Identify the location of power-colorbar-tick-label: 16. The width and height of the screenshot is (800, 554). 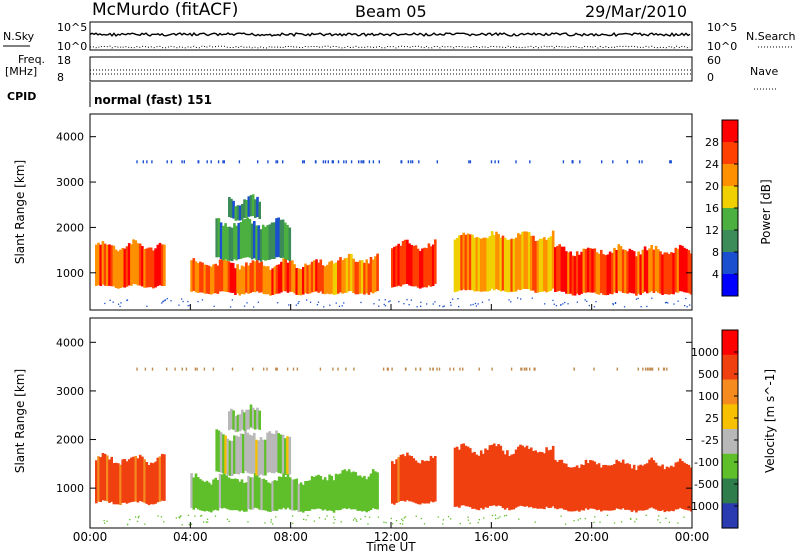
(712, 208).